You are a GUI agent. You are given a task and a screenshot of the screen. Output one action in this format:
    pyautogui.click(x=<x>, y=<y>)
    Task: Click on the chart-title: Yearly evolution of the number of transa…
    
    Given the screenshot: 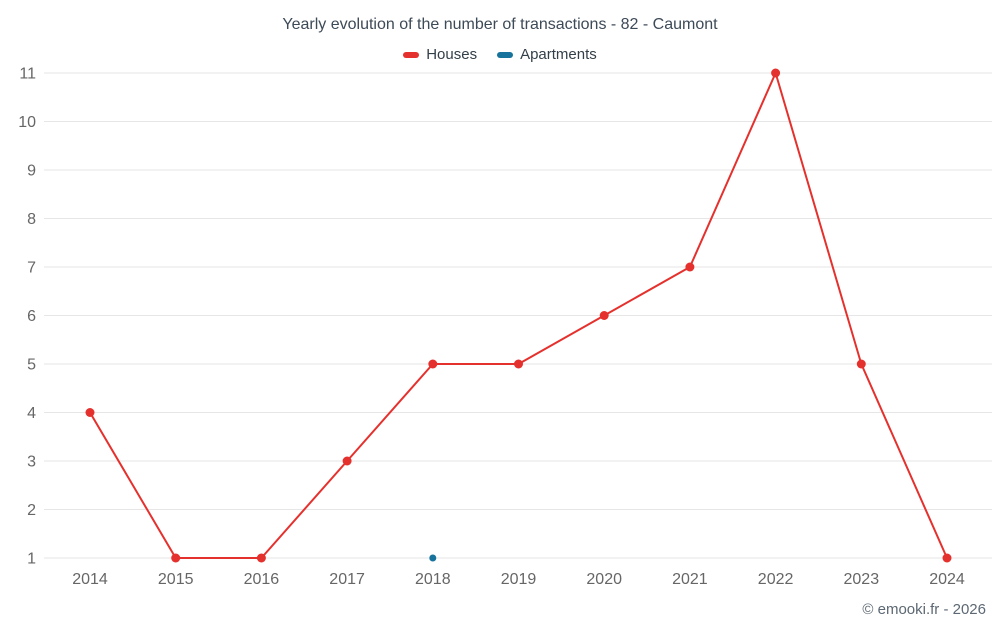 What is the action you would take?
    pyautogui.click(x=500, y=24)
    